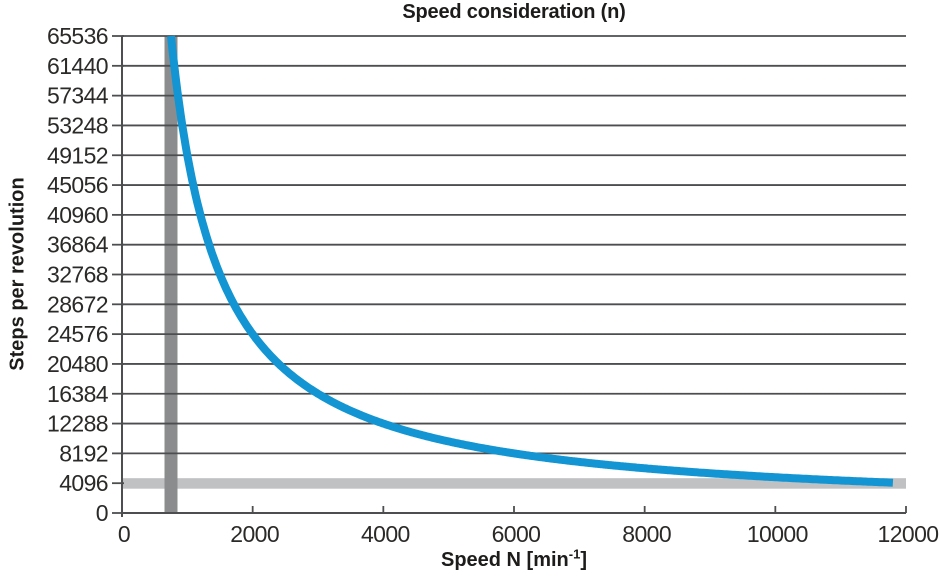 Image resolution: width=940 pixels, height=583 pixels. Describe the element at coordinates (504, 560) in the screenshot. I see `x-axis-title-text: Speed N [min` at that location.